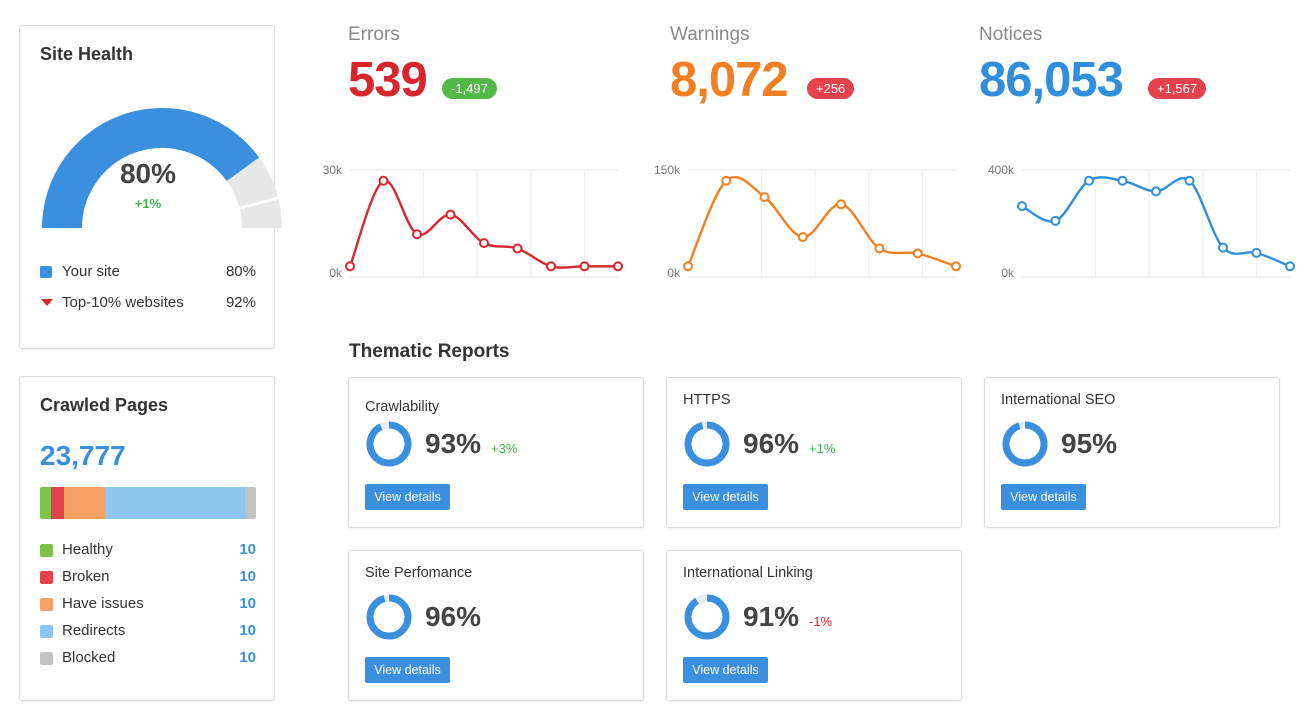 This screenshot has width=1312, height=717. Describe the element at coordinates (402, 407) in the screenshot. I see `report-name: Crawlability` at that location.